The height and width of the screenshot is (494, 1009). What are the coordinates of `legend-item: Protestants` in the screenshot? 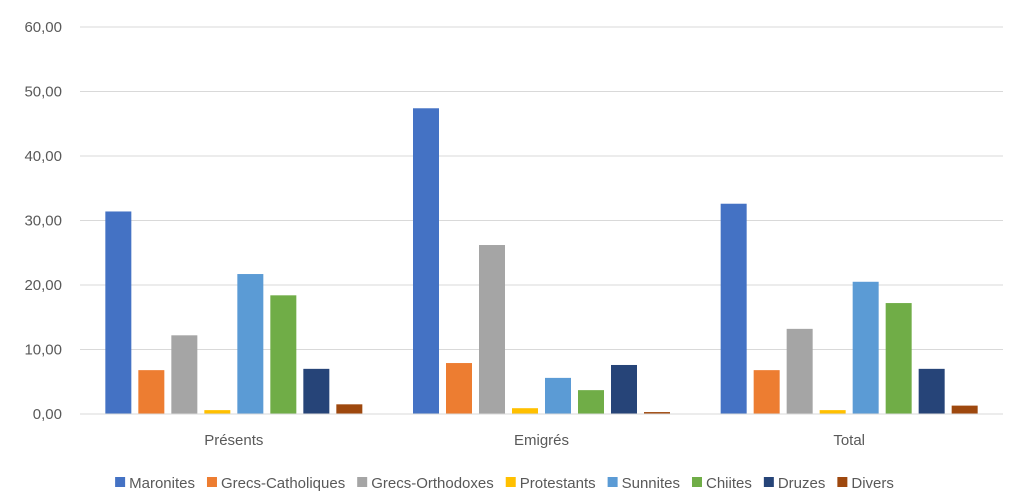 It's located at (550, 483).